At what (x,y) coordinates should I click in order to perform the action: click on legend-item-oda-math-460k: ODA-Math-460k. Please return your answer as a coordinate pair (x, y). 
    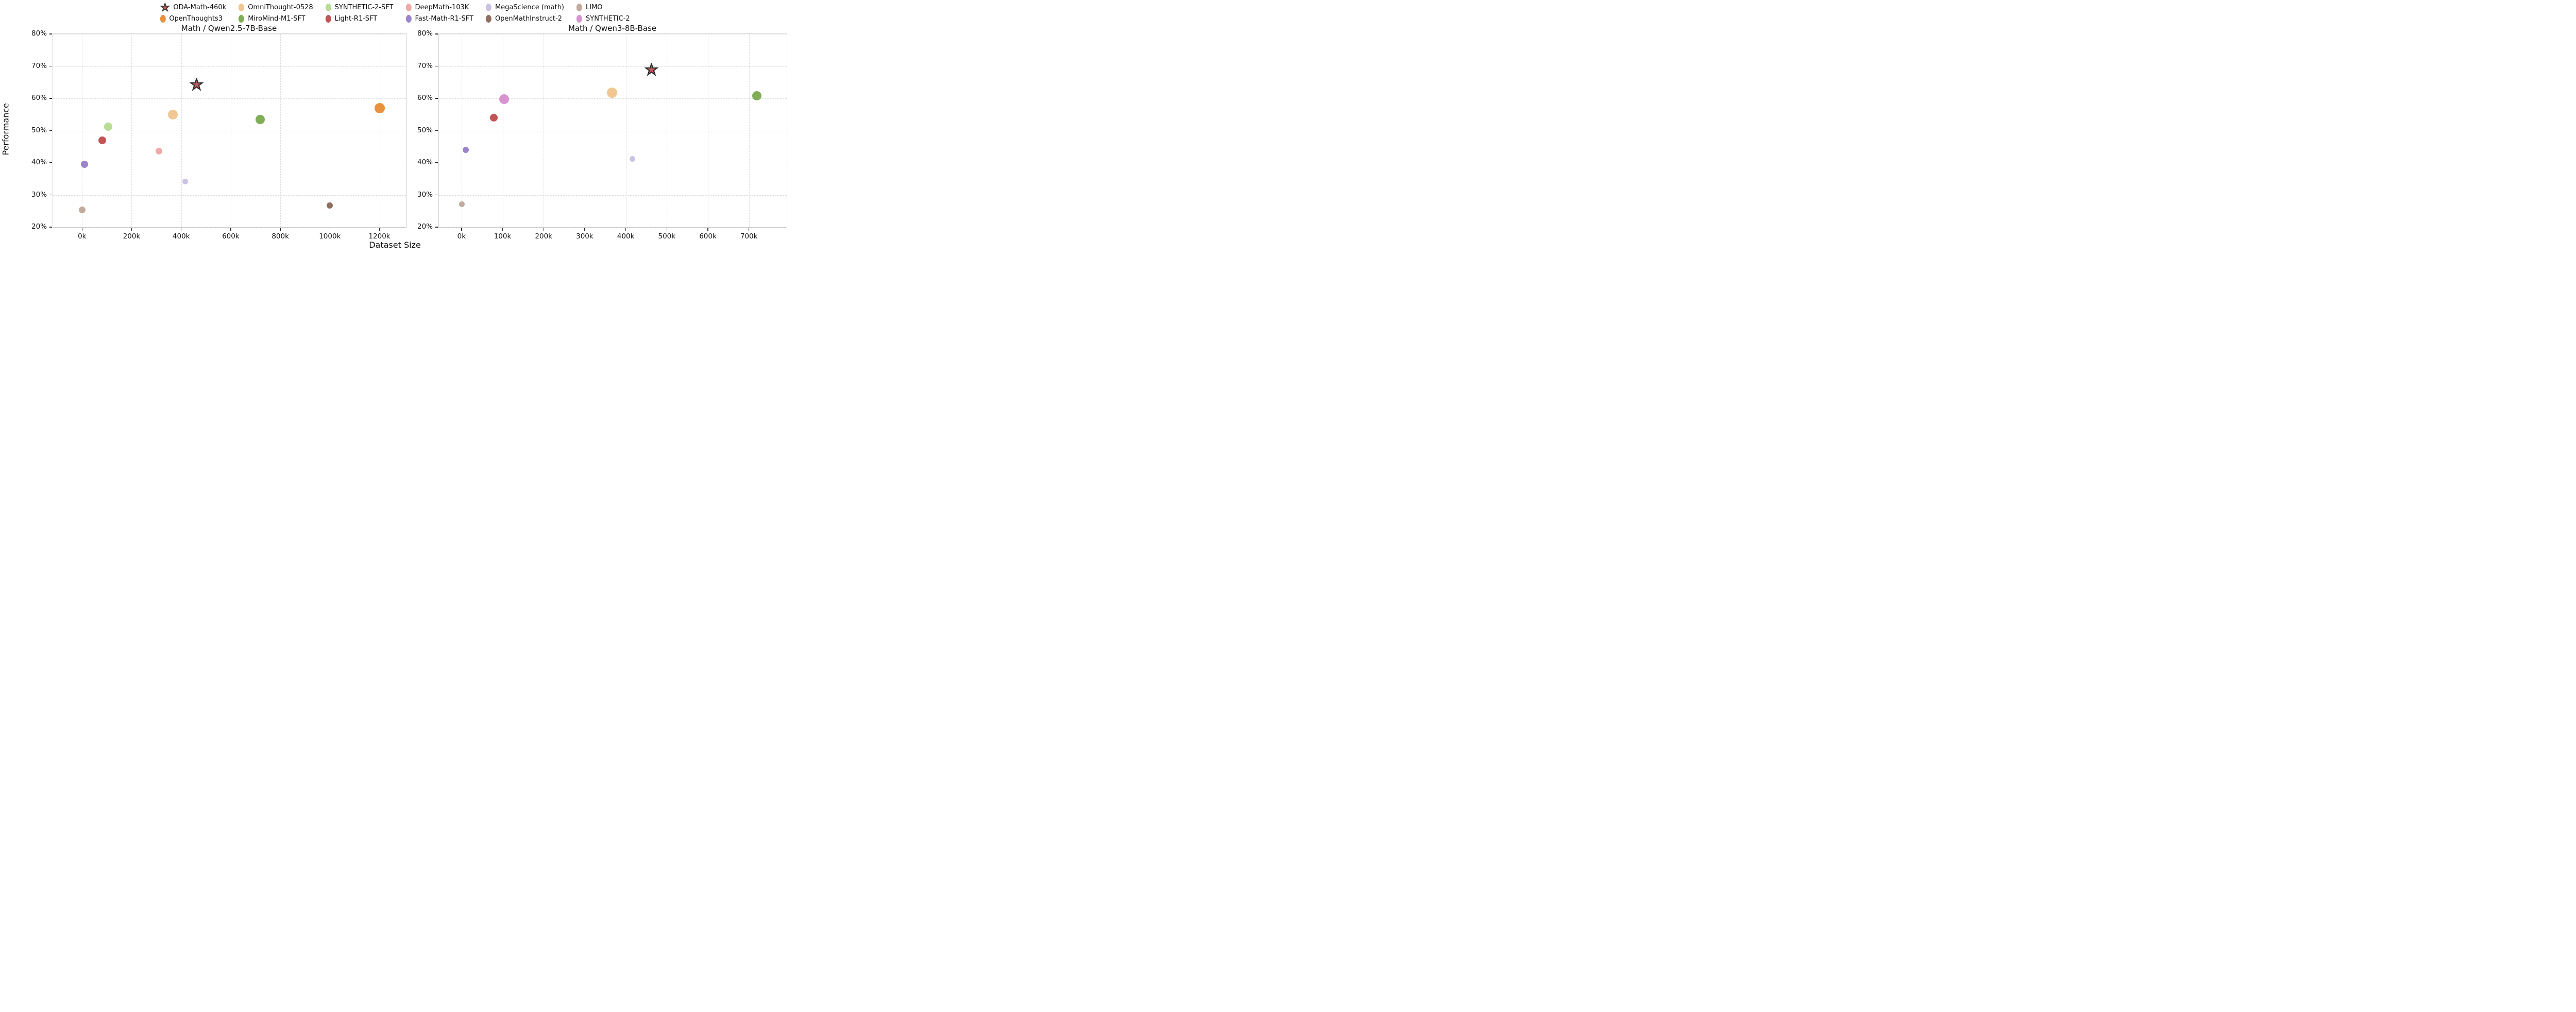
    Looking at the image, I should click on (193, 7).